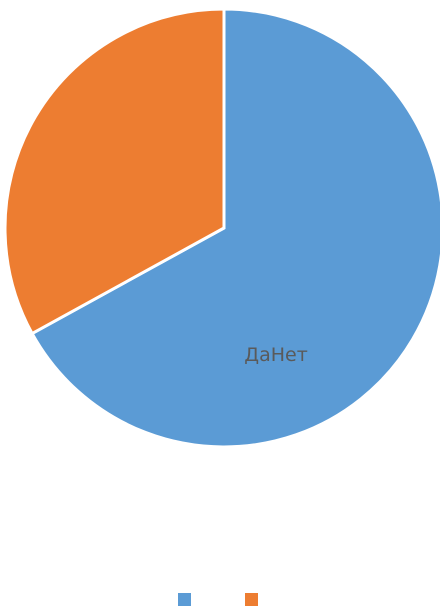  What do you see at coordinates (276, 355) in the screenshot?
I see `pie-inside-label: ДаНет` at bounding box center [276, 355].